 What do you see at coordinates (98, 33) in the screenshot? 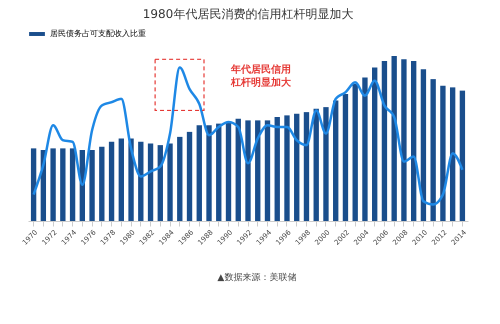
I see `legend-label: 居民债务占可支配收入比重` at bounding box center [98, 33].